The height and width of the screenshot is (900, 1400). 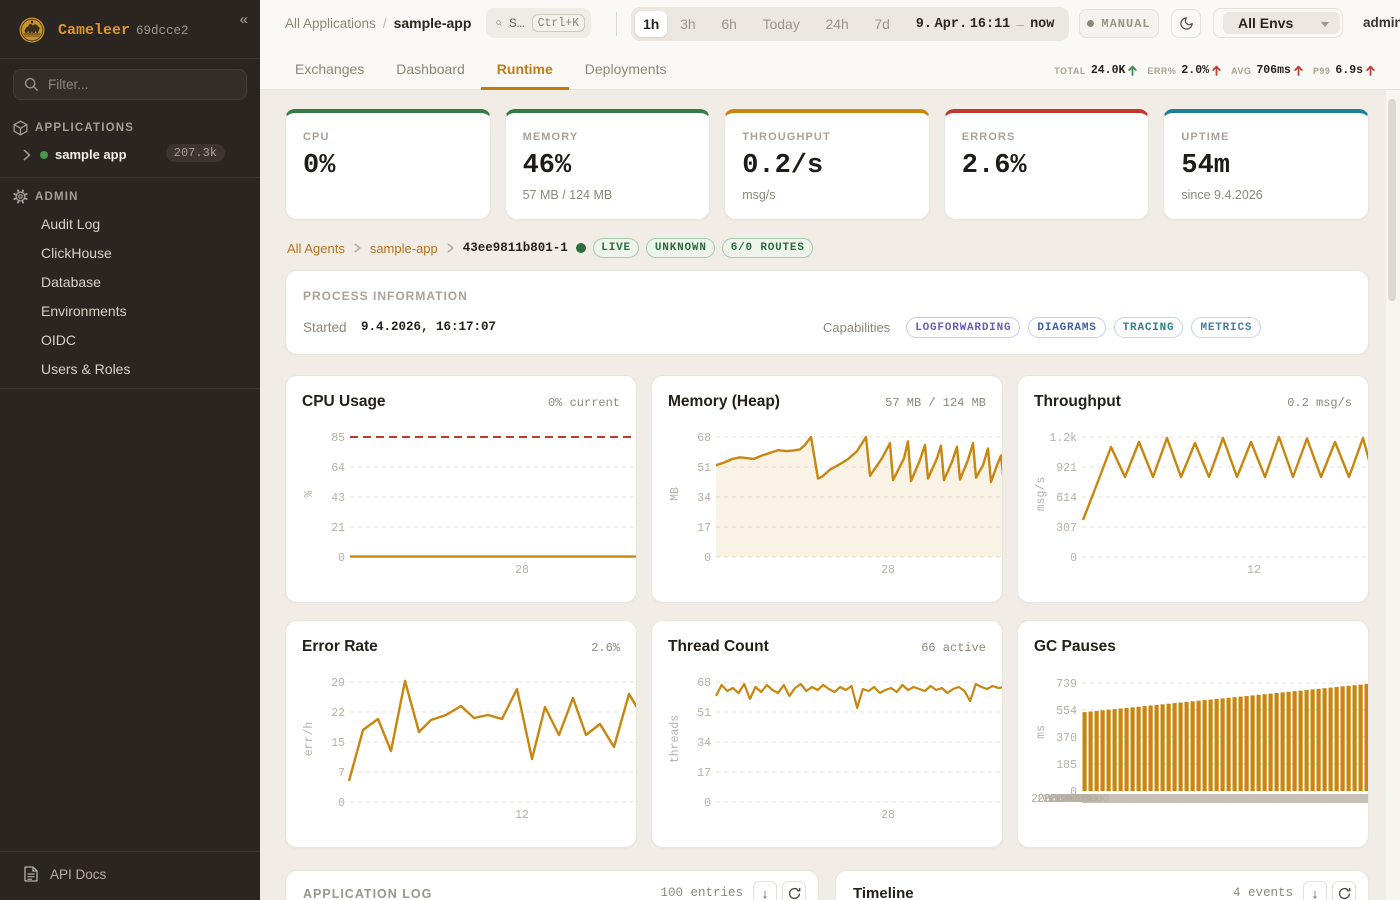 What do you see at coordinates (338, 683) in the screenshot?
I see `svg-text: 29` at bounding box center [338, 683].